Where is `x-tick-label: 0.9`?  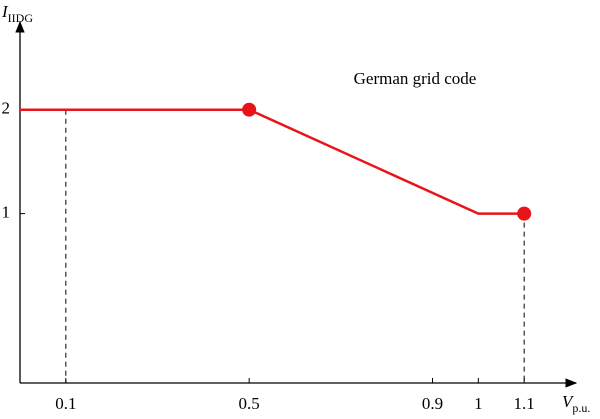 x-tick-label: 0.9 is located at coordinates (432, 403).